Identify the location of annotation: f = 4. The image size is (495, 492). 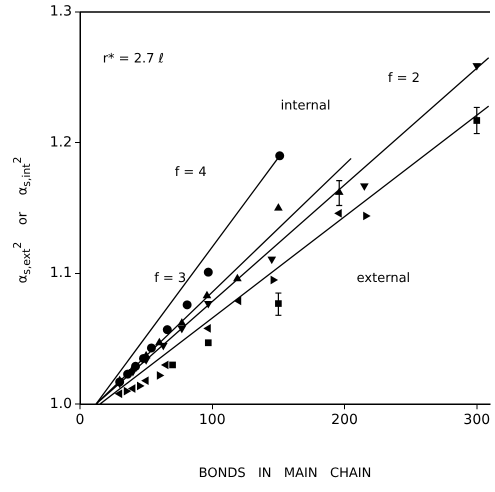
(190, 172).